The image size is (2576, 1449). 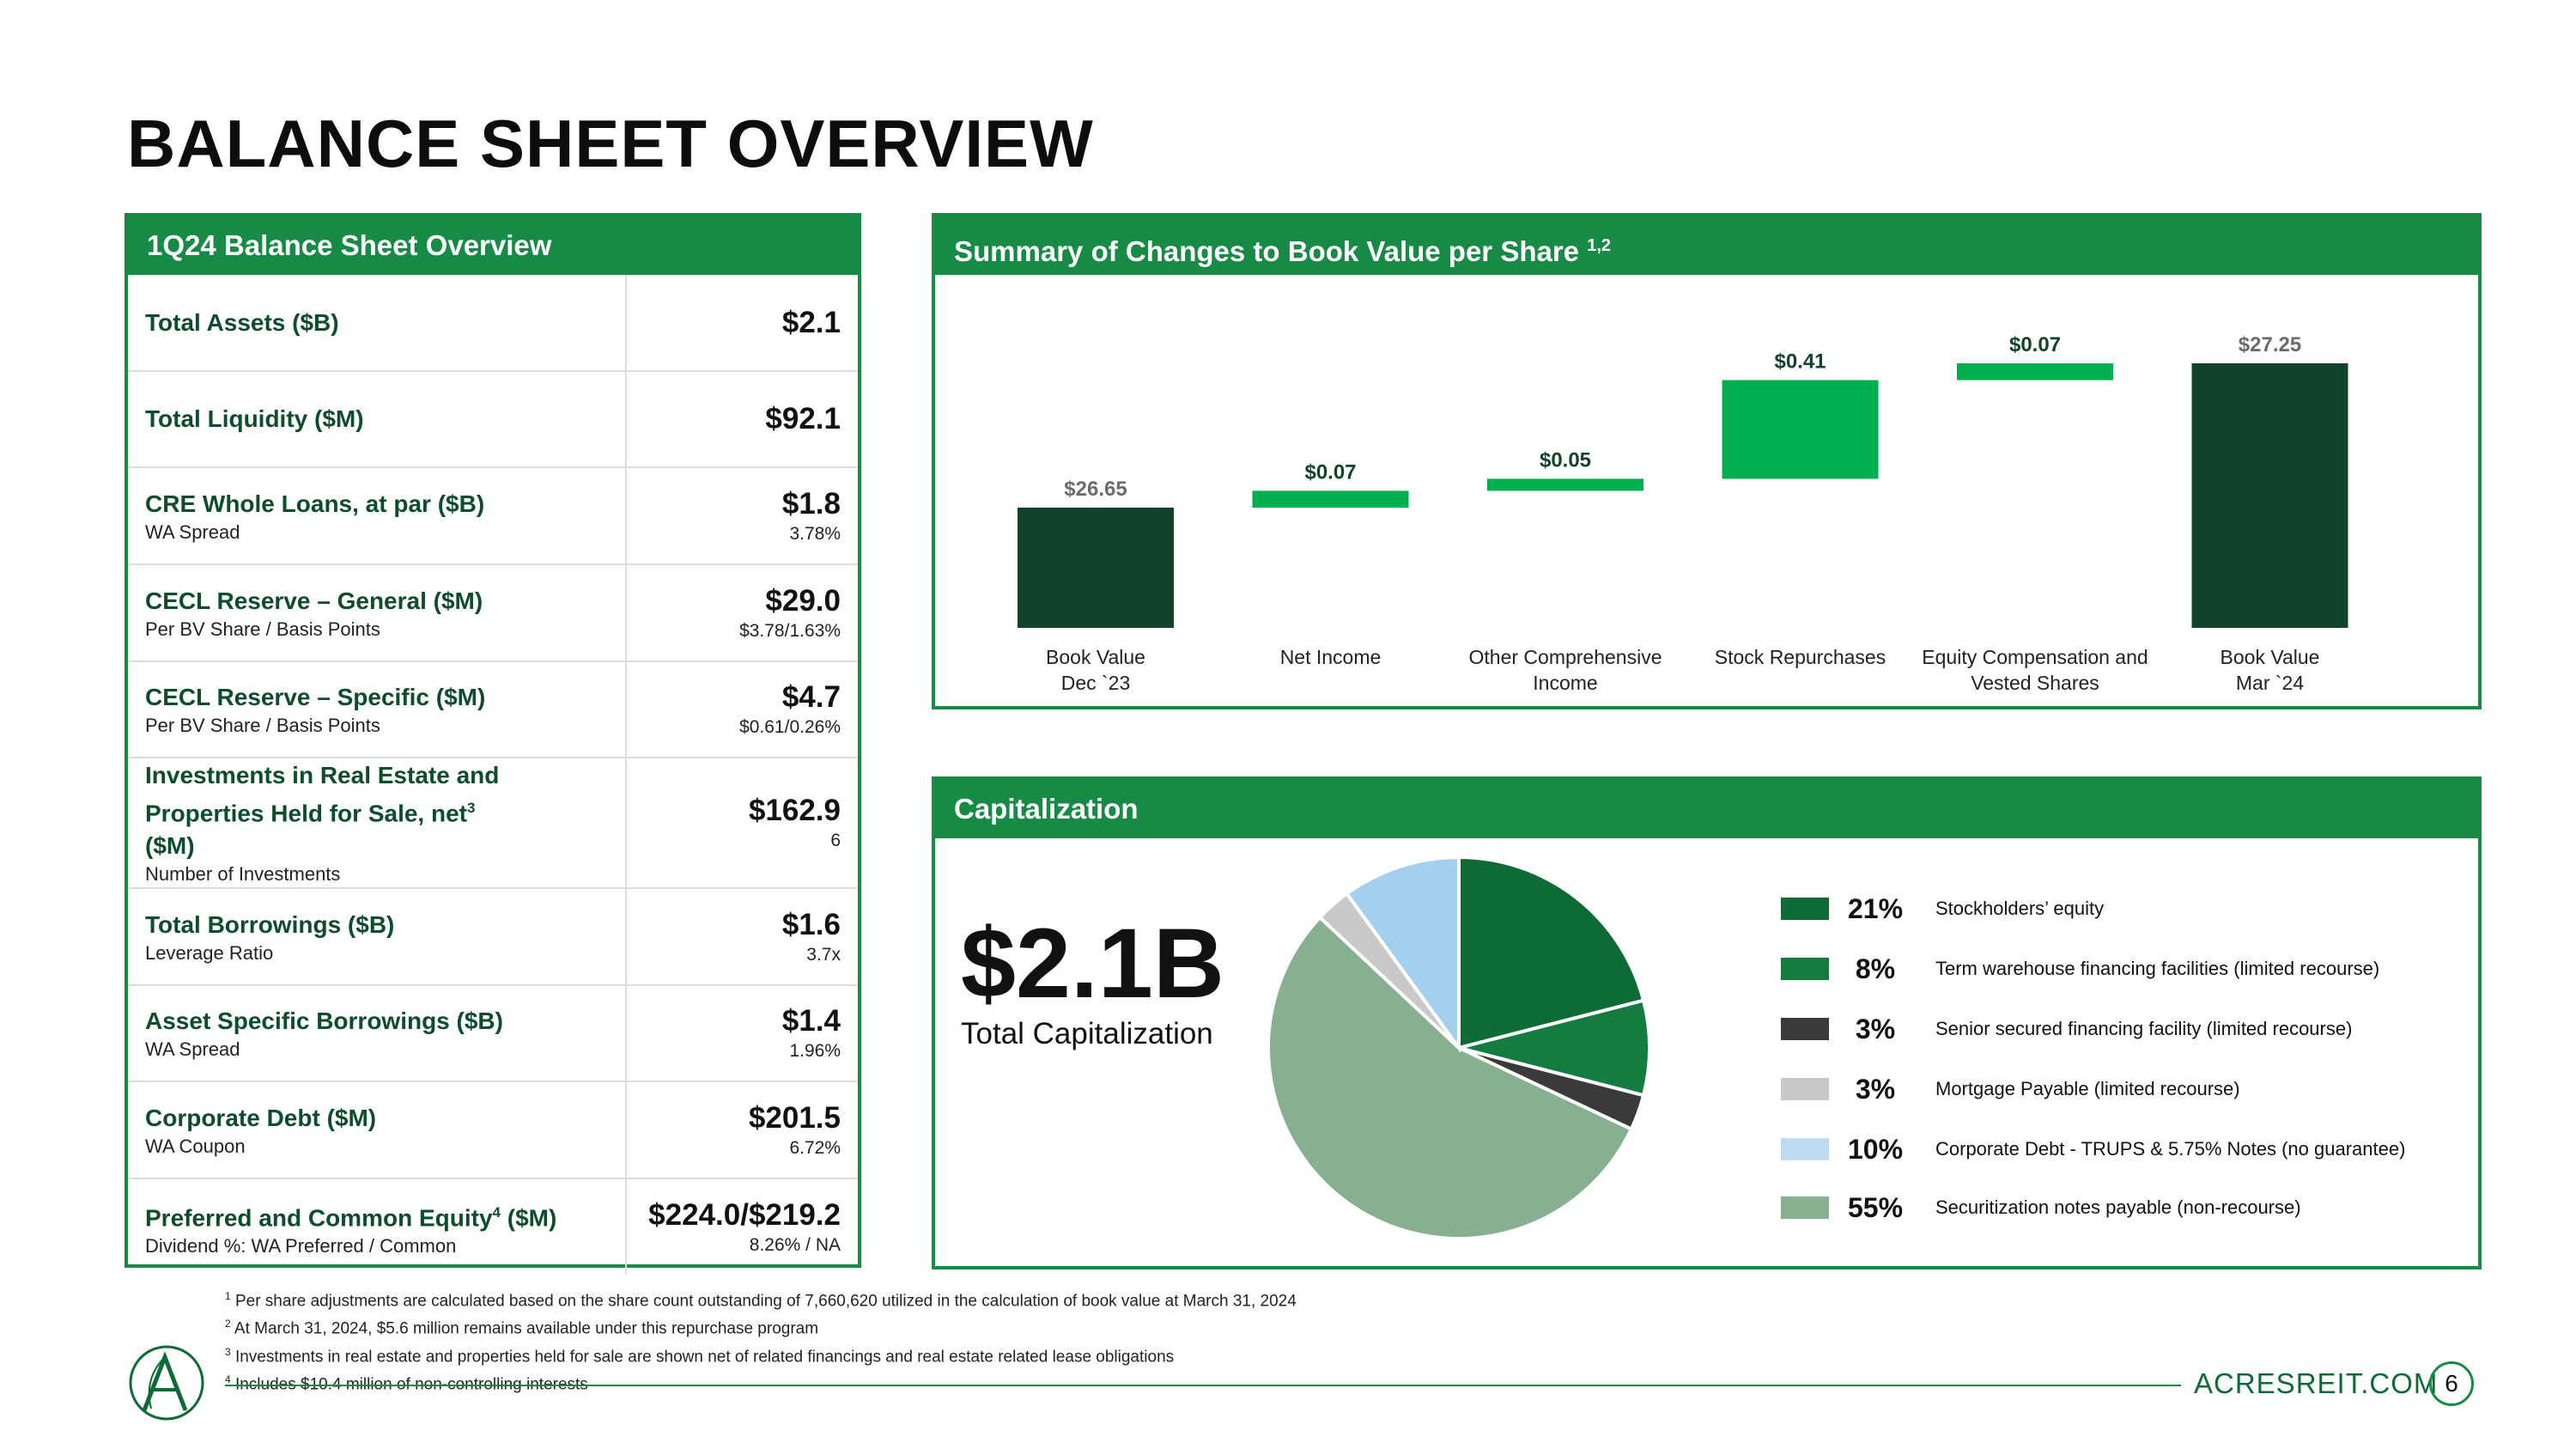 What do you see at coordinates (2317, 1383) in the screenshot?
I see `footer-website-link: ACRESREIT.COM` at bounding box center [2317, 1383].